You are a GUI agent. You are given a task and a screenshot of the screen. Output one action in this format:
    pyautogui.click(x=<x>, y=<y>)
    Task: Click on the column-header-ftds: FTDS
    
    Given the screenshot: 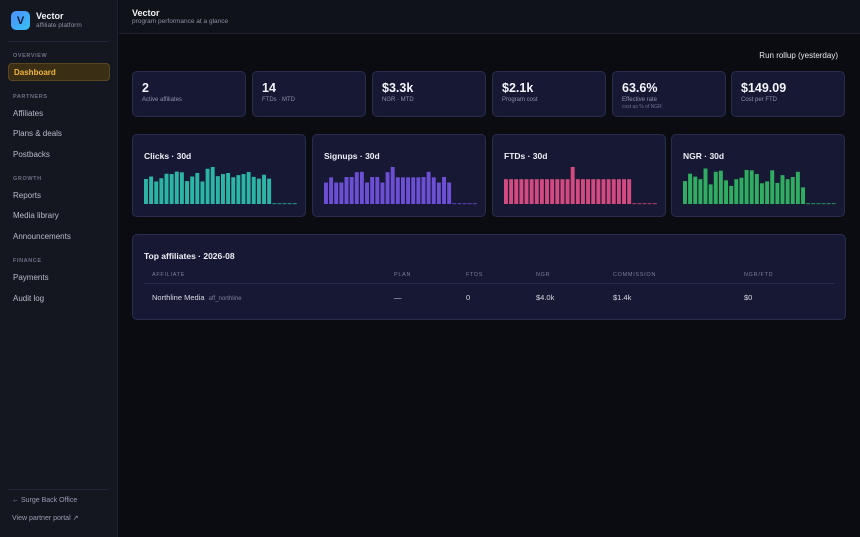 What is the action you would take?
    pyautogui.click(x=475, y=275)
    